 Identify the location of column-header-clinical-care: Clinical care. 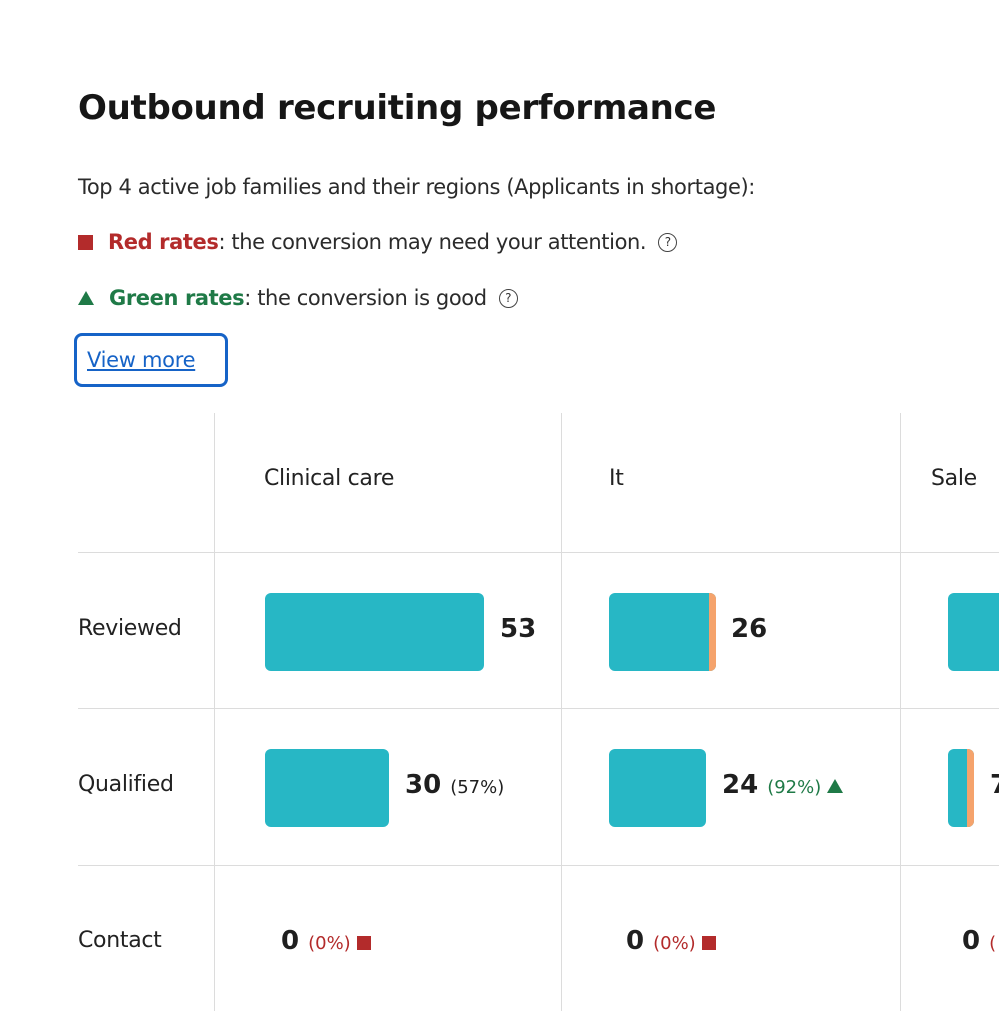
(329, 478).